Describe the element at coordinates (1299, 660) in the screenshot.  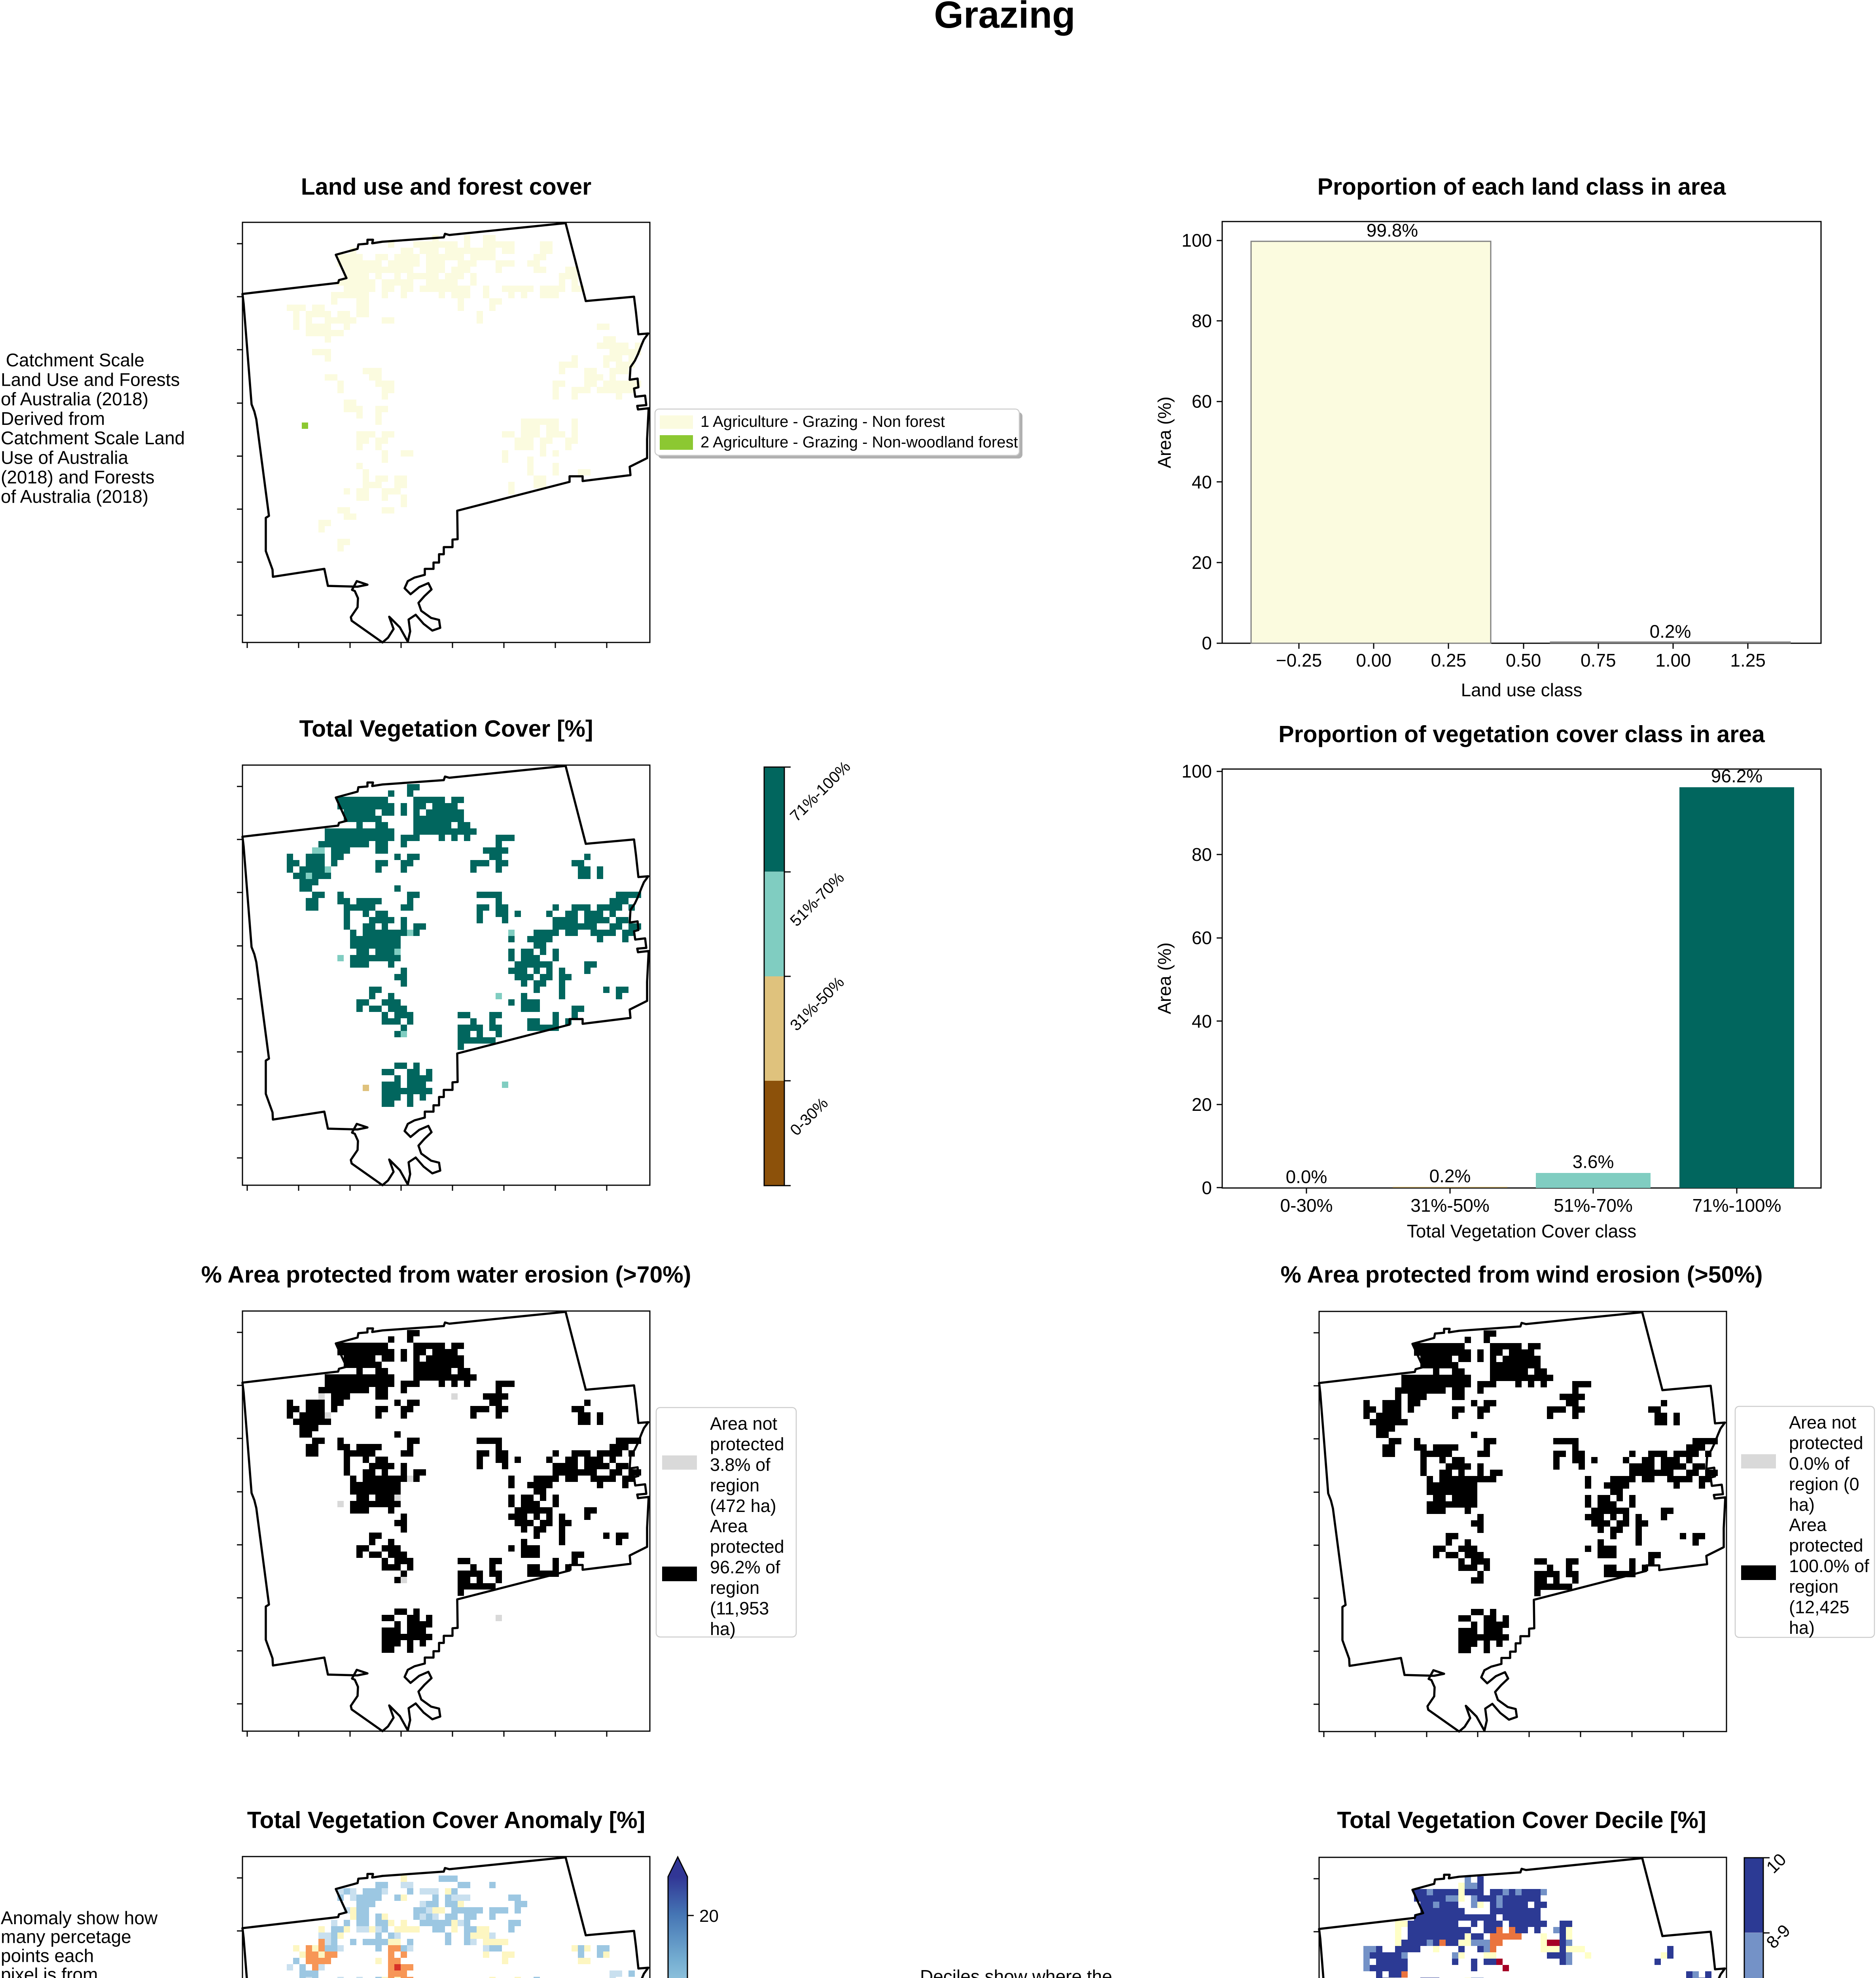
I see `svg-text: −0.25` at that location.